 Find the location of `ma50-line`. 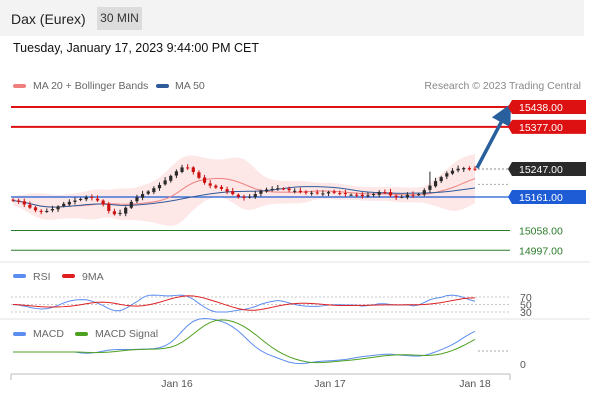

ma50-line is located at coordinates (244, 197).